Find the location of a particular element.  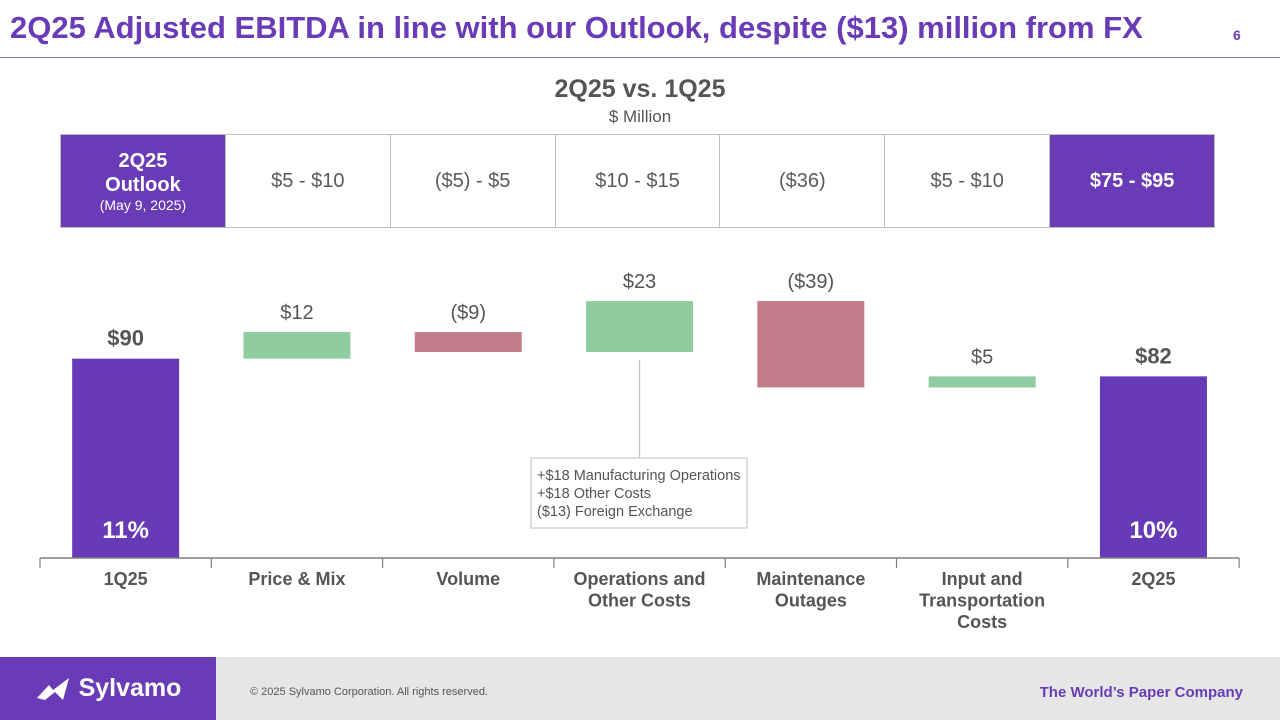

bar-operations-and-other-costs is located at coordinates (640, 327).